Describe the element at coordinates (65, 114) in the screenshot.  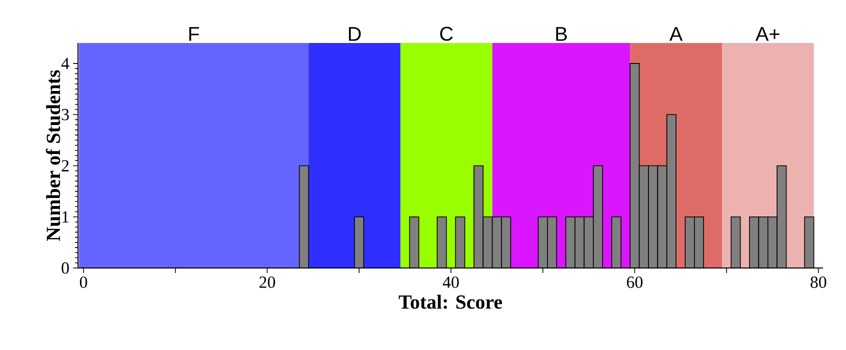
I see `y-tick-label: 3` at that location.